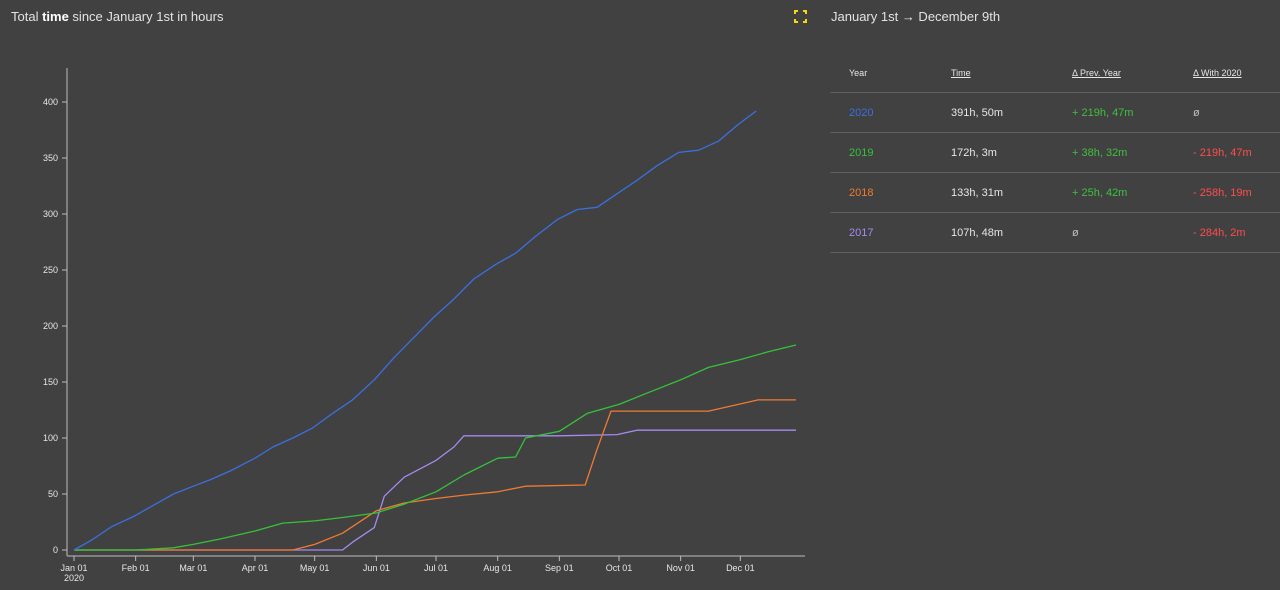  Describe the element at coordinates (73, 573) in the screenshot. I see `x-tick-label: Jan 01 2020` at that location.